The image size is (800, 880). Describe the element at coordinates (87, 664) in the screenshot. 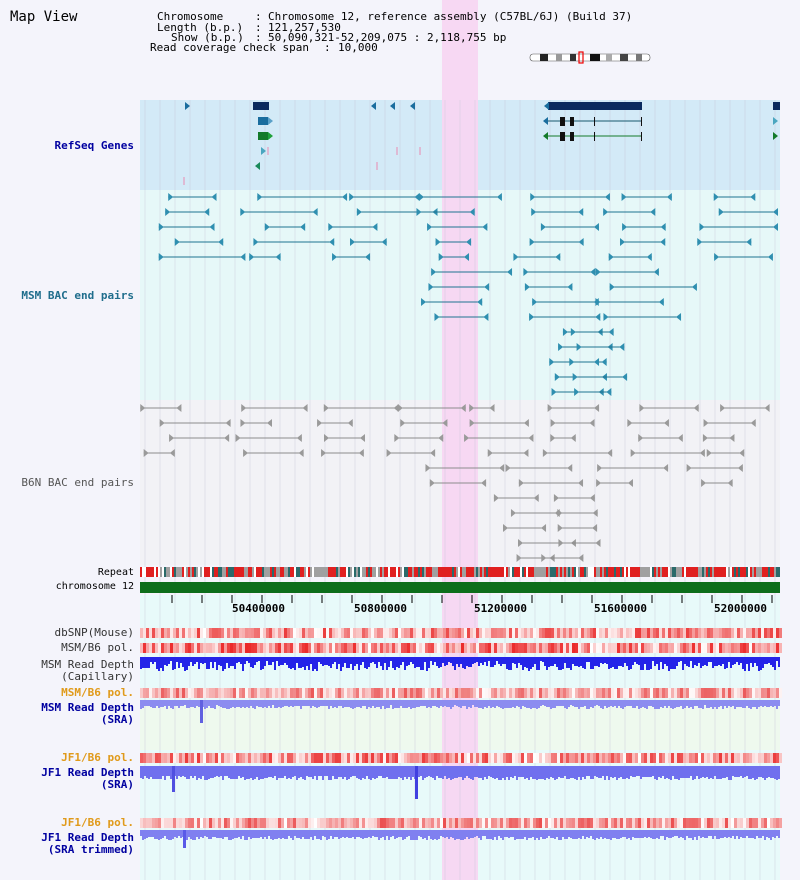

I see `msm-depth-capillary-label: MSM Read Depth` at that location.